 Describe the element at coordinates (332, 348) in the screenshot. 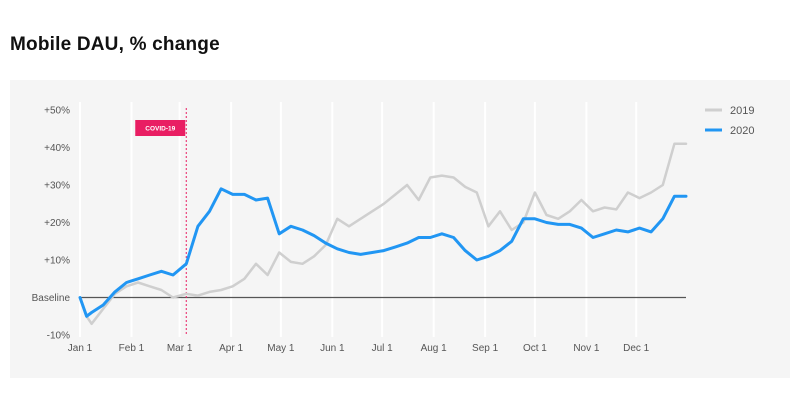

I see `x-tick-label: Jun 1` at that location.